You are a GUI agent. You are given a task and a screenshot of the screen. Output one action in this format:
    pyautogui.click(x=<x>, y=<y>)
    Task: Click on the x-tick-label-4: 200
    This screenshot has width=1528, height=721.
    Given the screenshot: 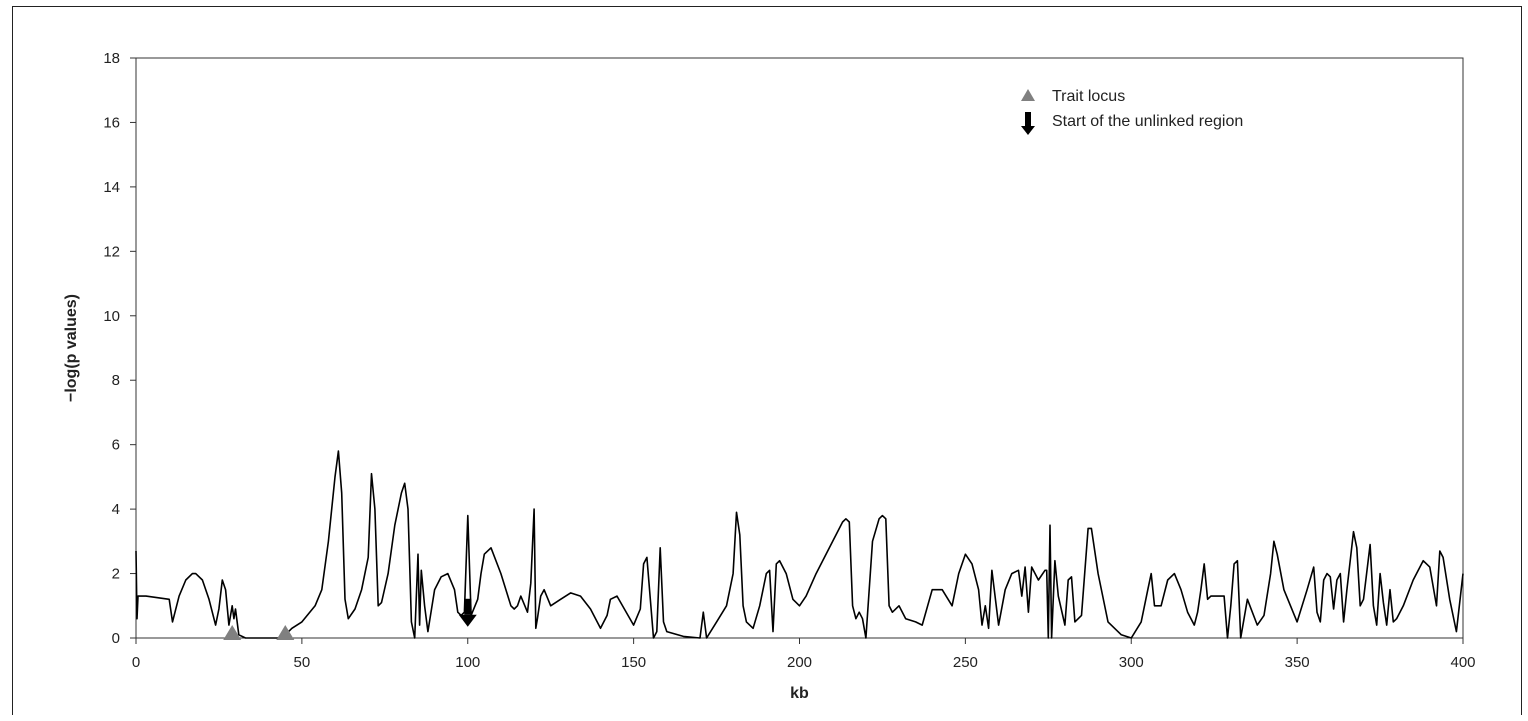 What is the action you would take?
    pyautogui.click(x=799, y=662)
    